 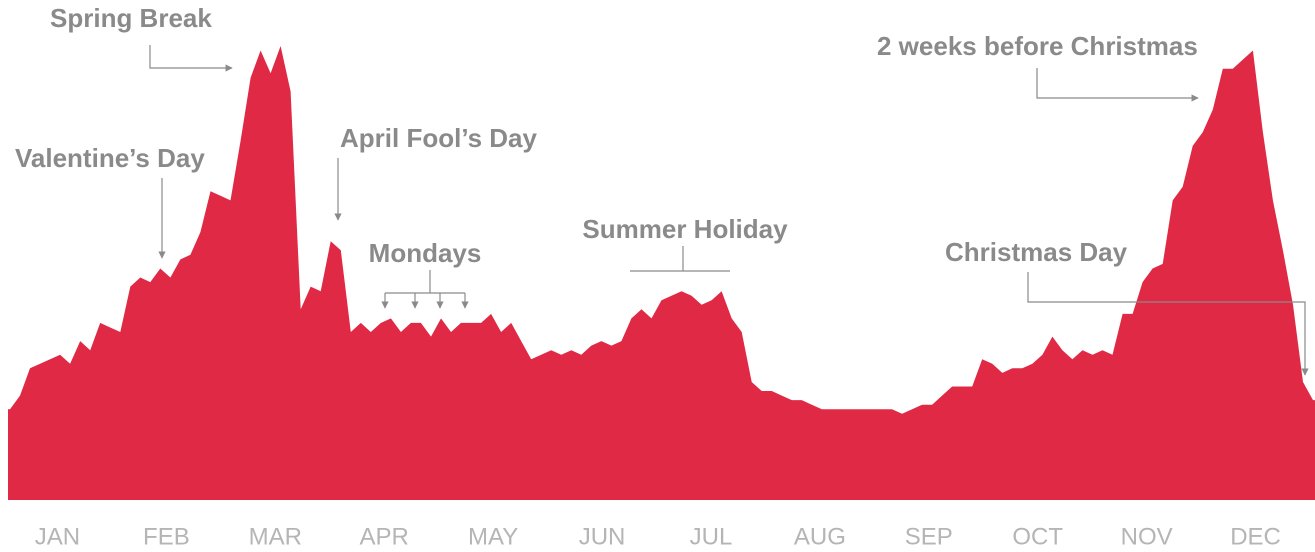 What do you see at coordinates (384, 536) in the screenshot?
I see `x-tick-label: APR` at bounding box center [384, 536].